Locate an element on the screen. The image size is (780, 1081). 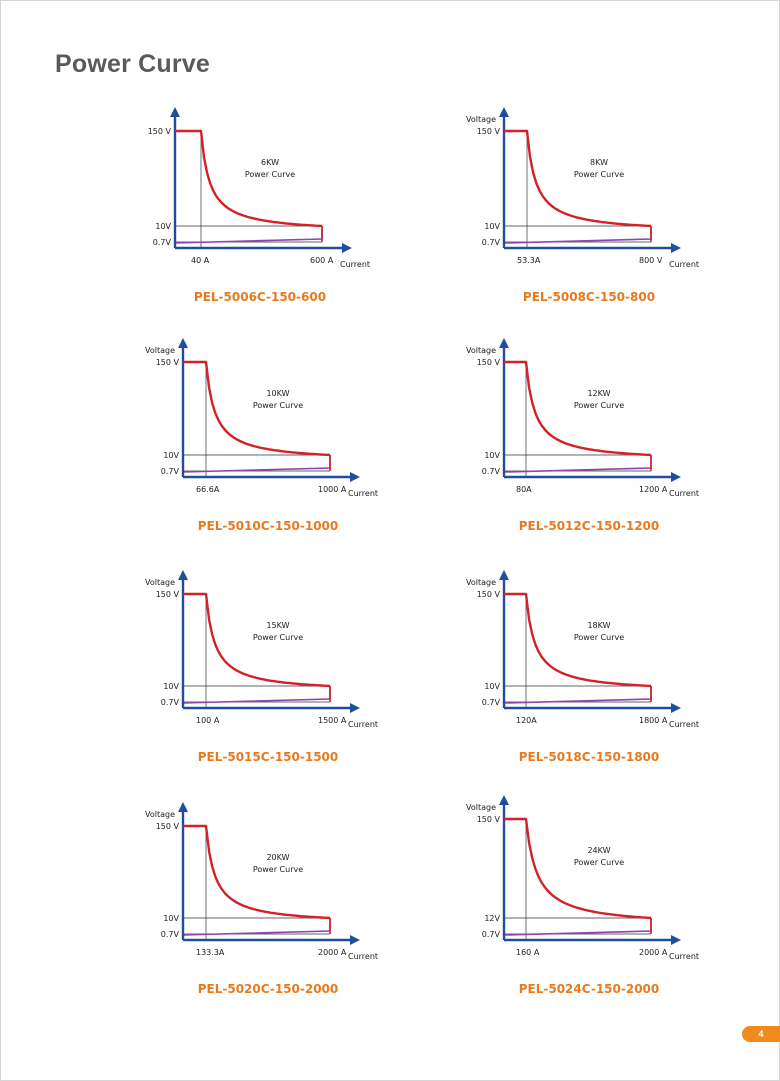
model-label: PEL-5010C-150-1000 is located at coordinates (268, 526).